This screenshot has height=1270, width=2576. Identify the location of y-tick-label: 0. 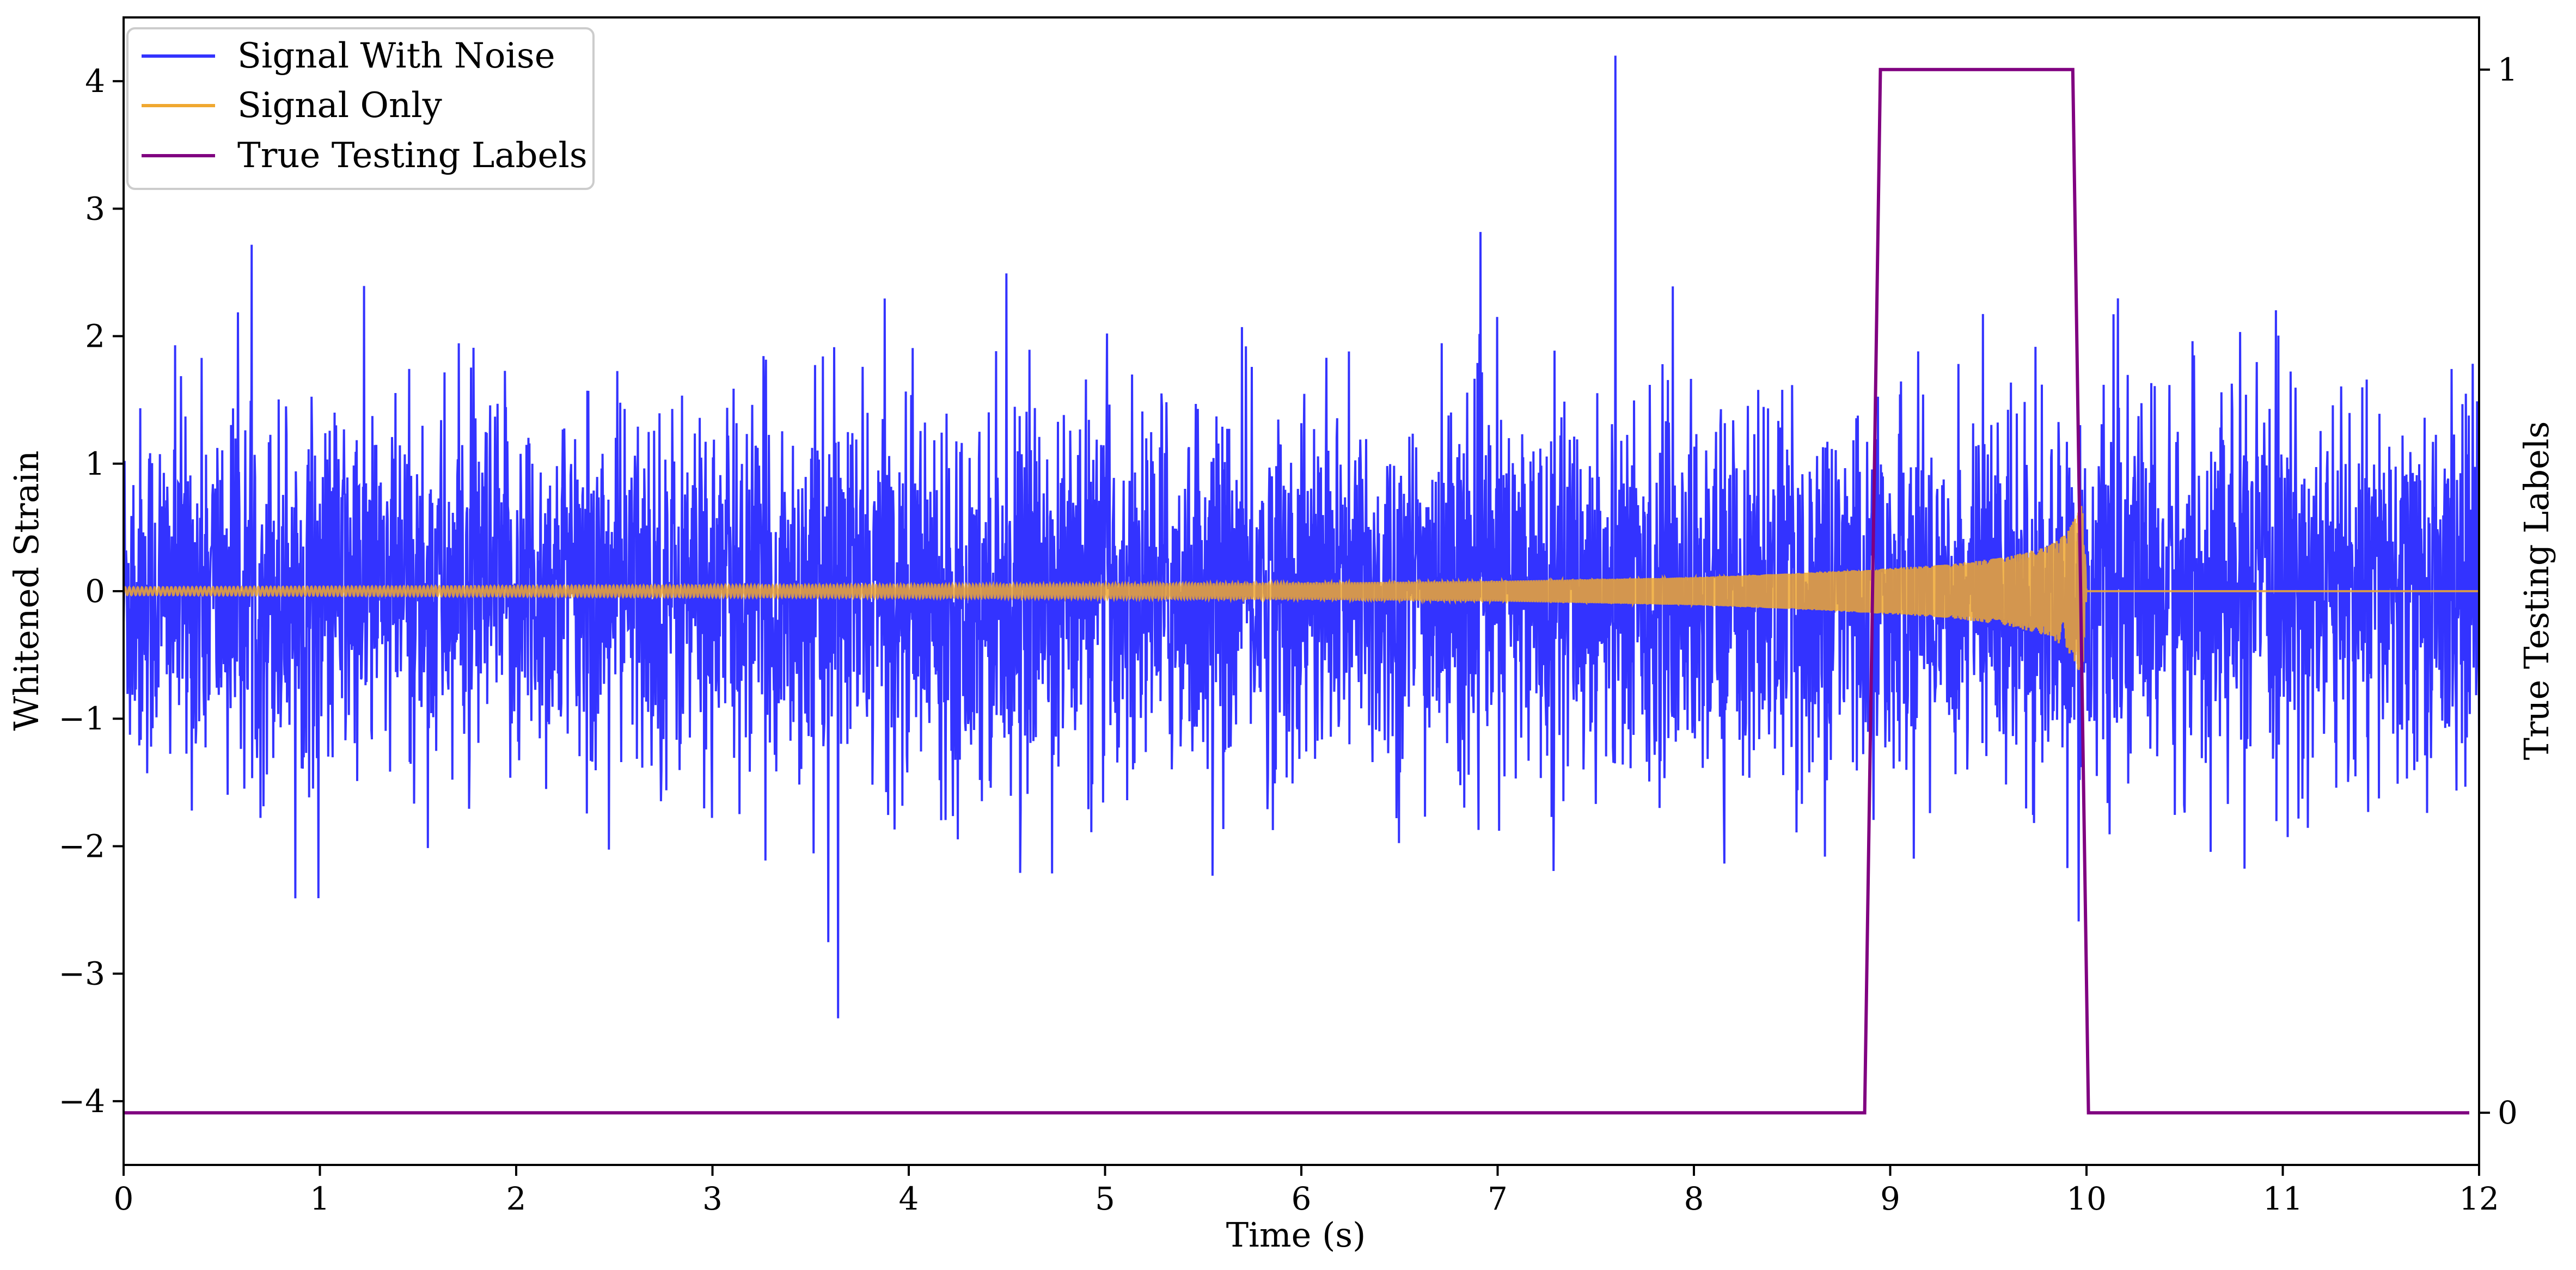
(95, 591).